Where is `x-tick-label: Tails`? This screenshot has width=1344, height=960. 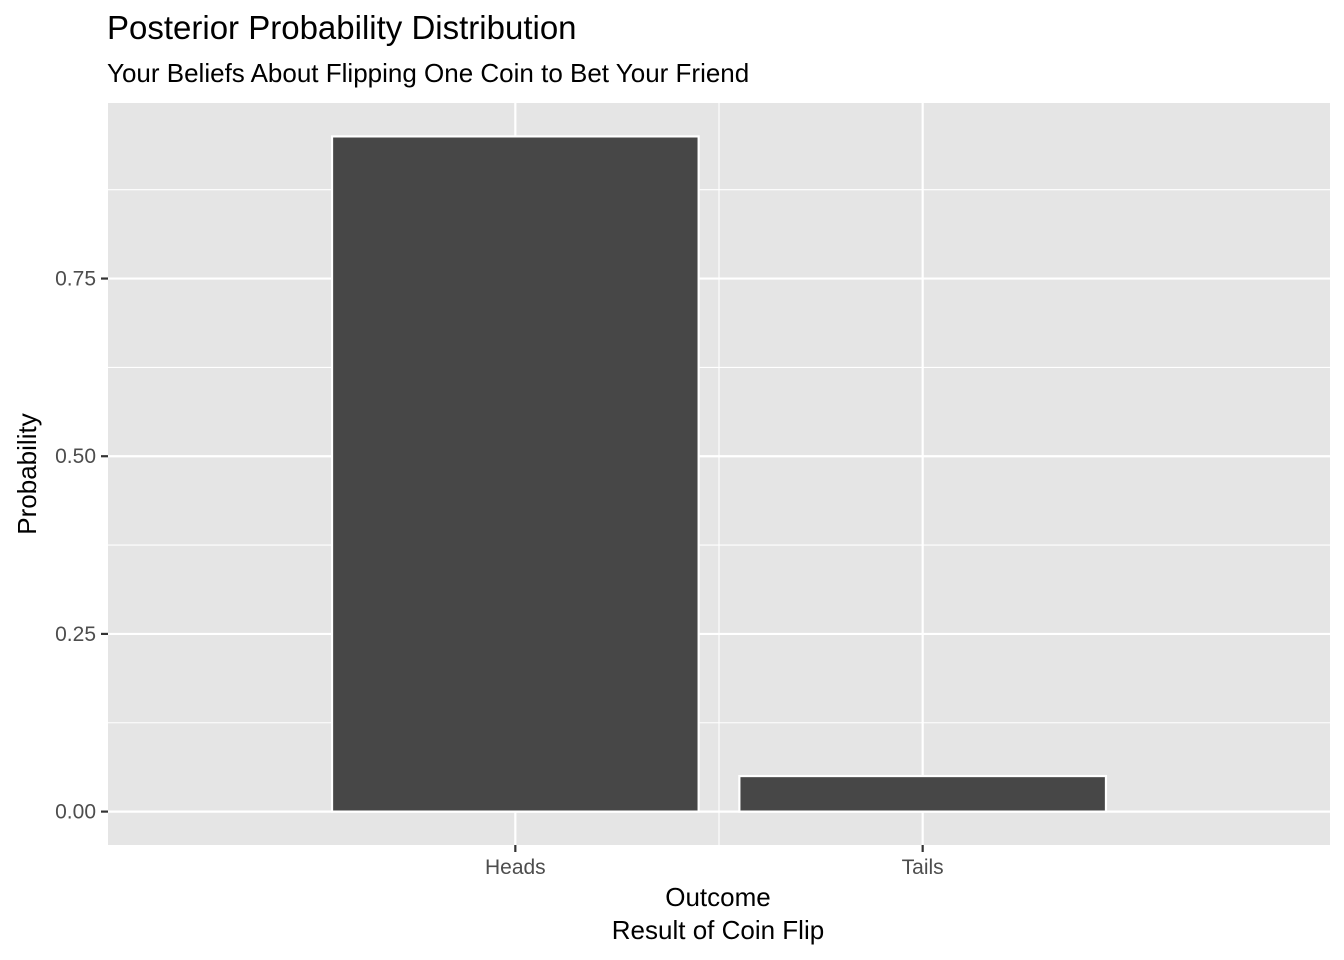 x-tick-label: Tails is located at coordinates (923, 867).